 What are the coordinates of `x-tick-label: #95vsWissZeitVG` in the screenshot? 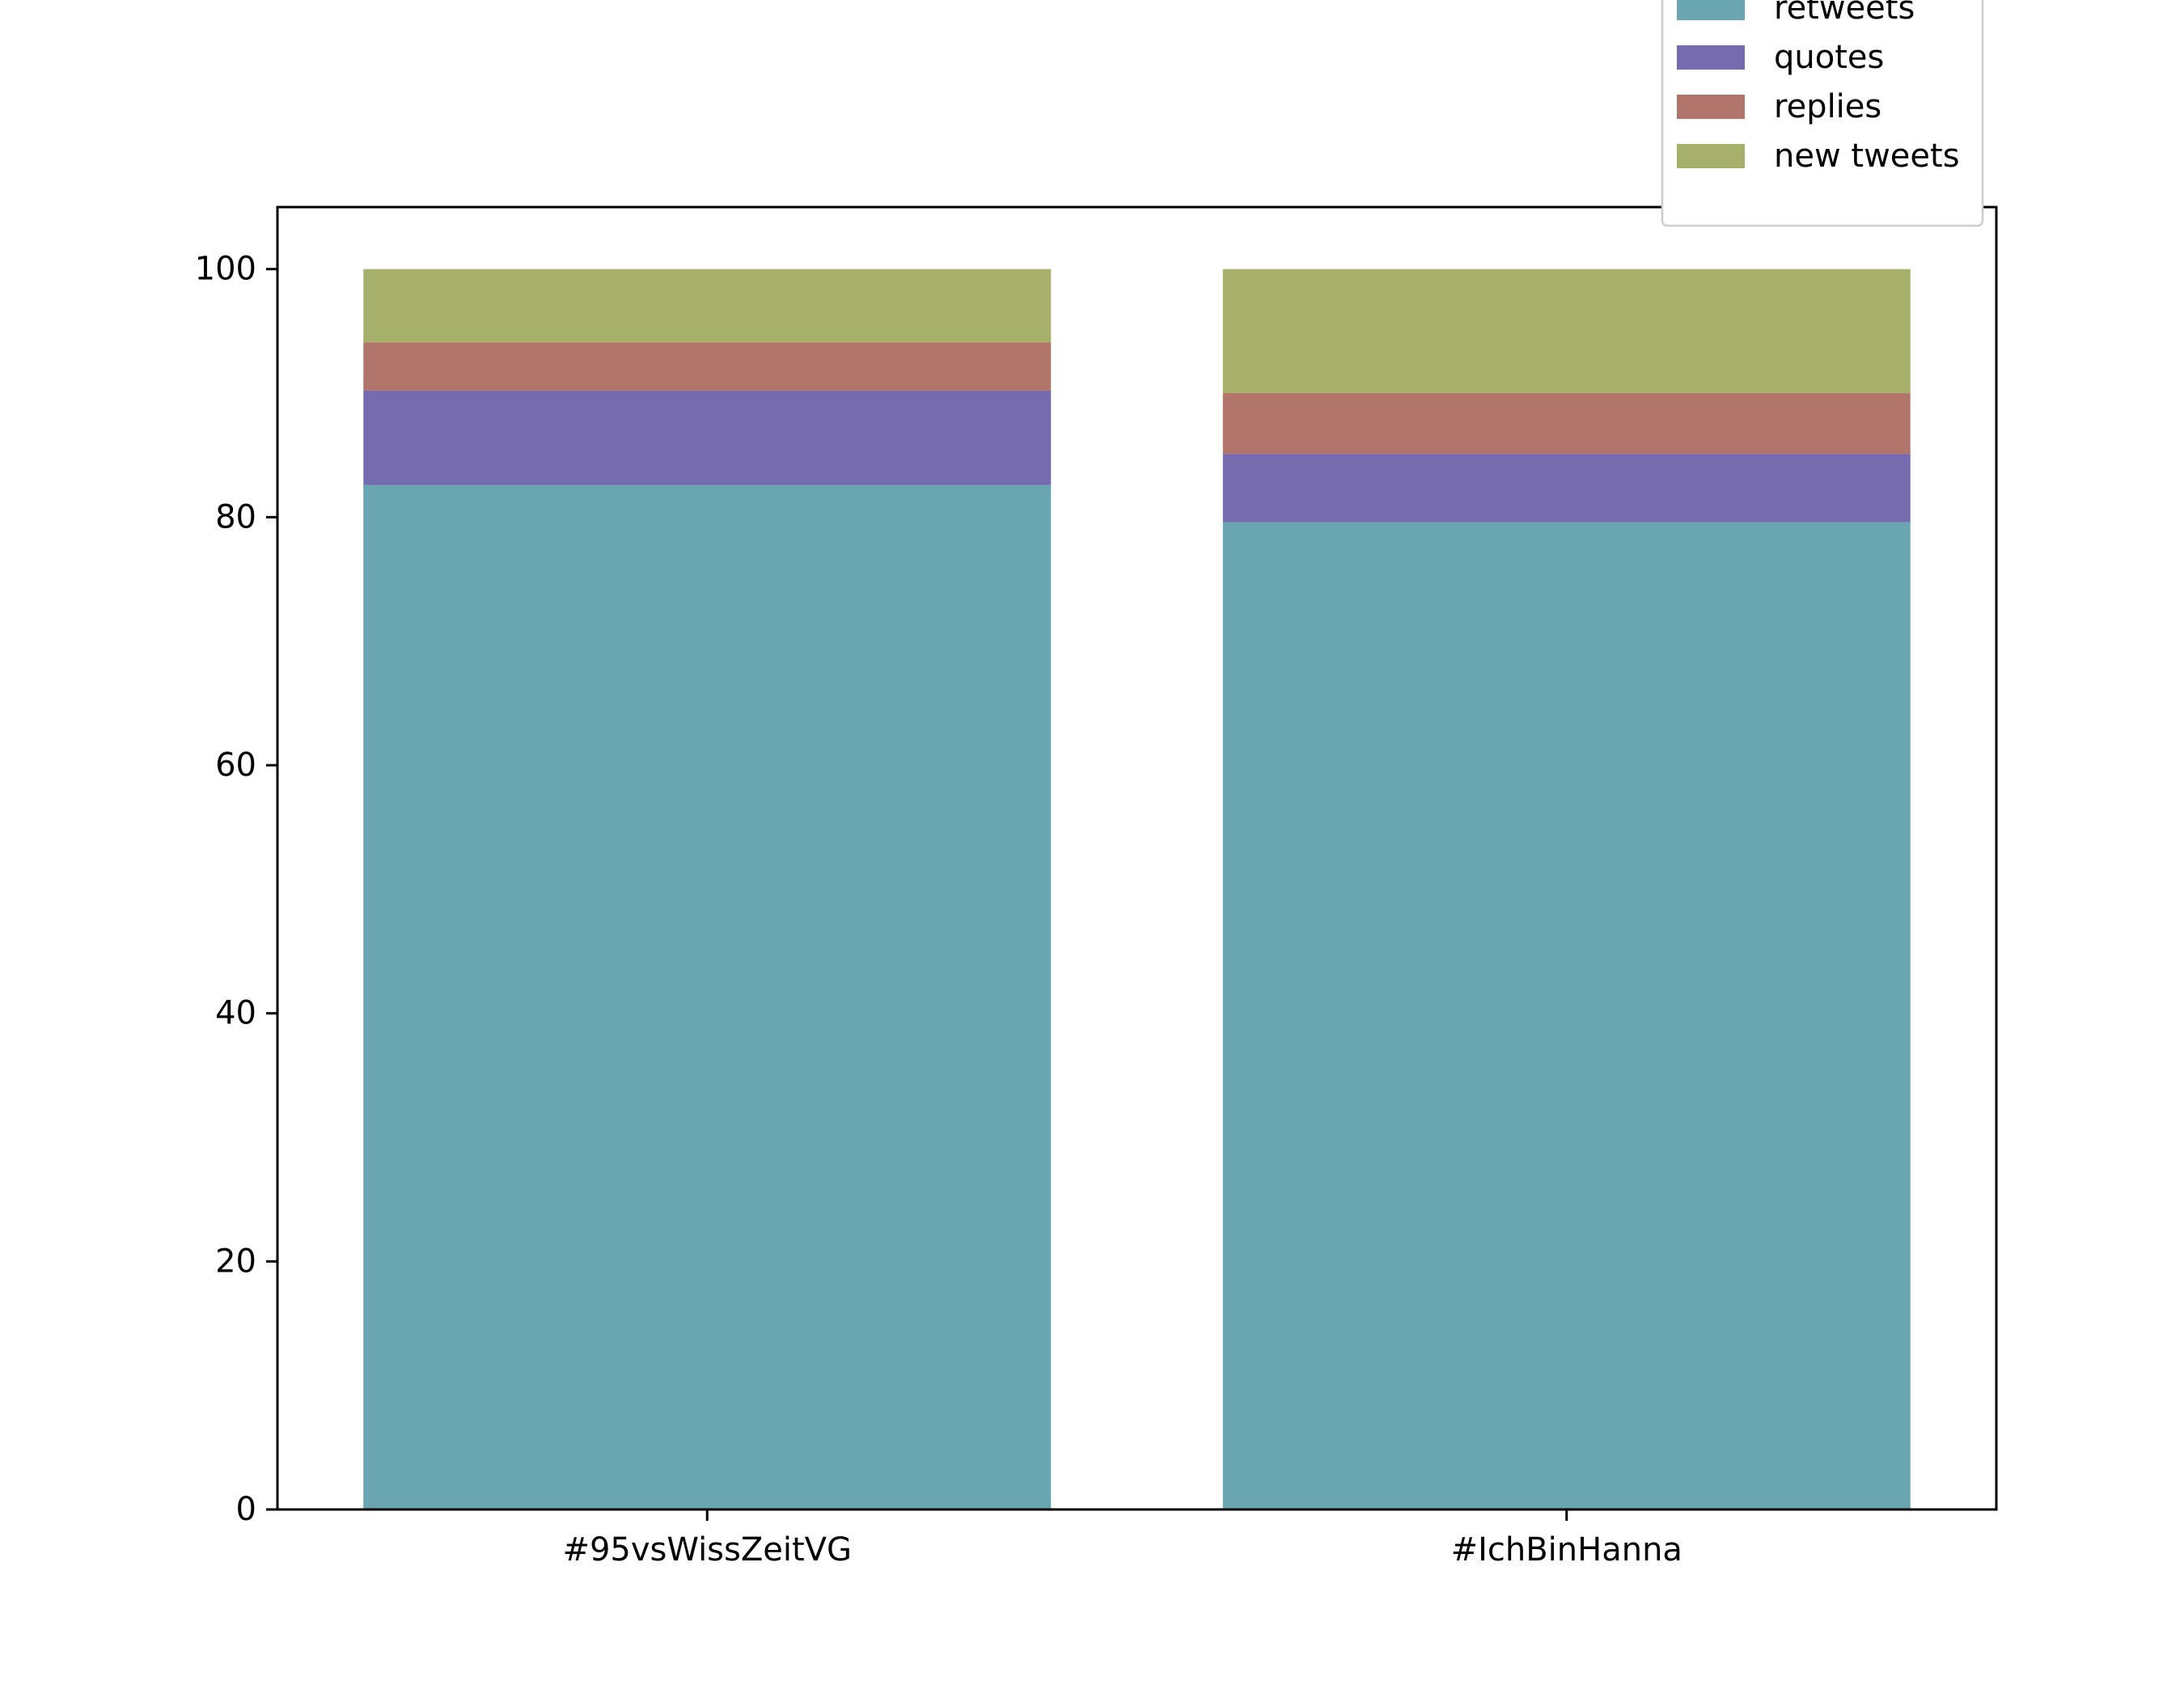 It's located at (707, 1550).